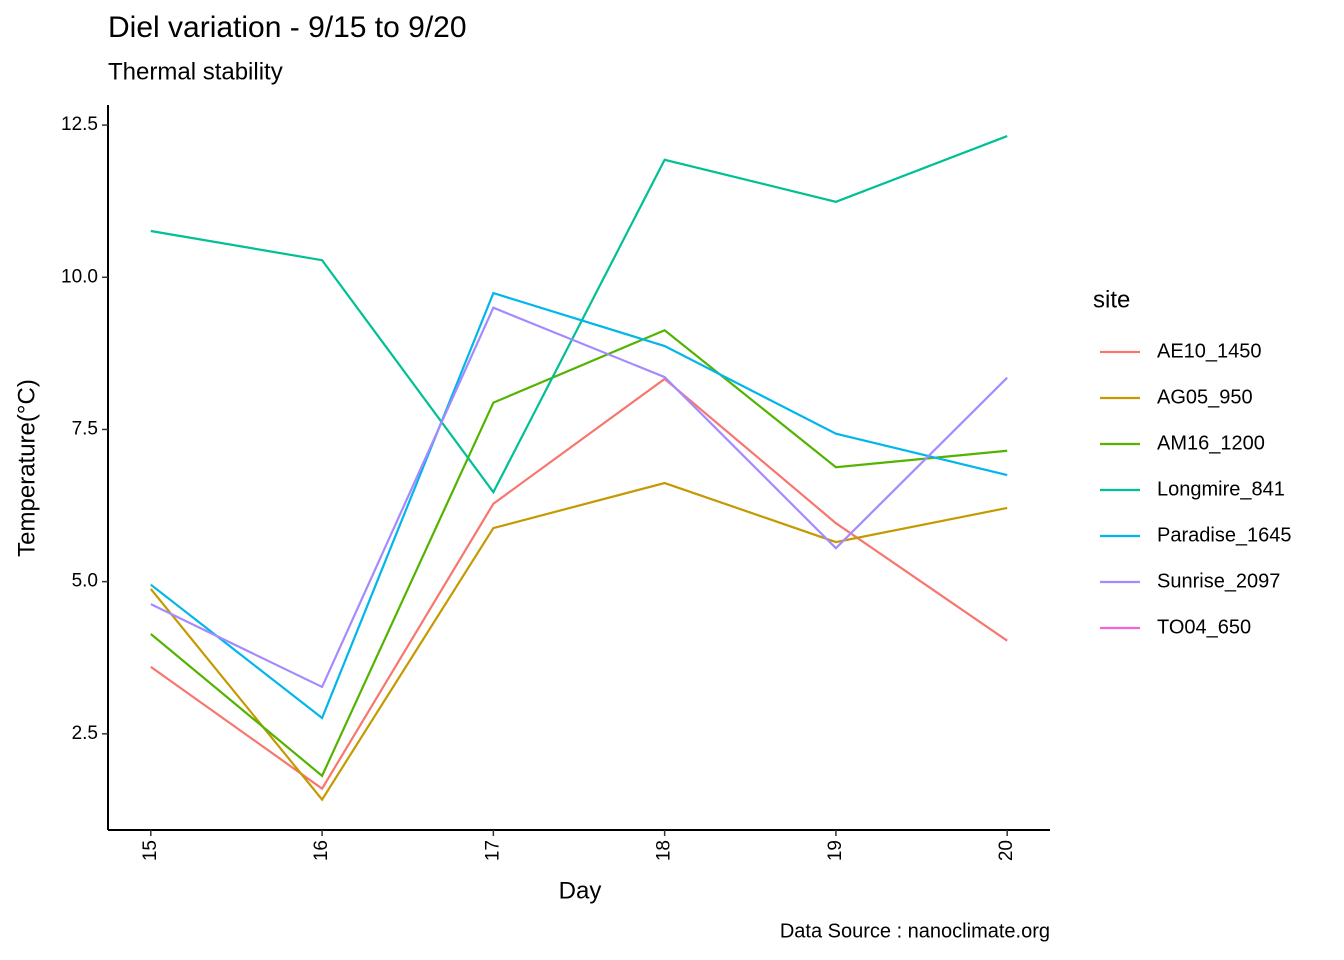 This screenshot has height=960, width=1344. Describe the element at coordinates (1204, 627) in the screenshot. I see `legend-label: TO04_650` at that location.